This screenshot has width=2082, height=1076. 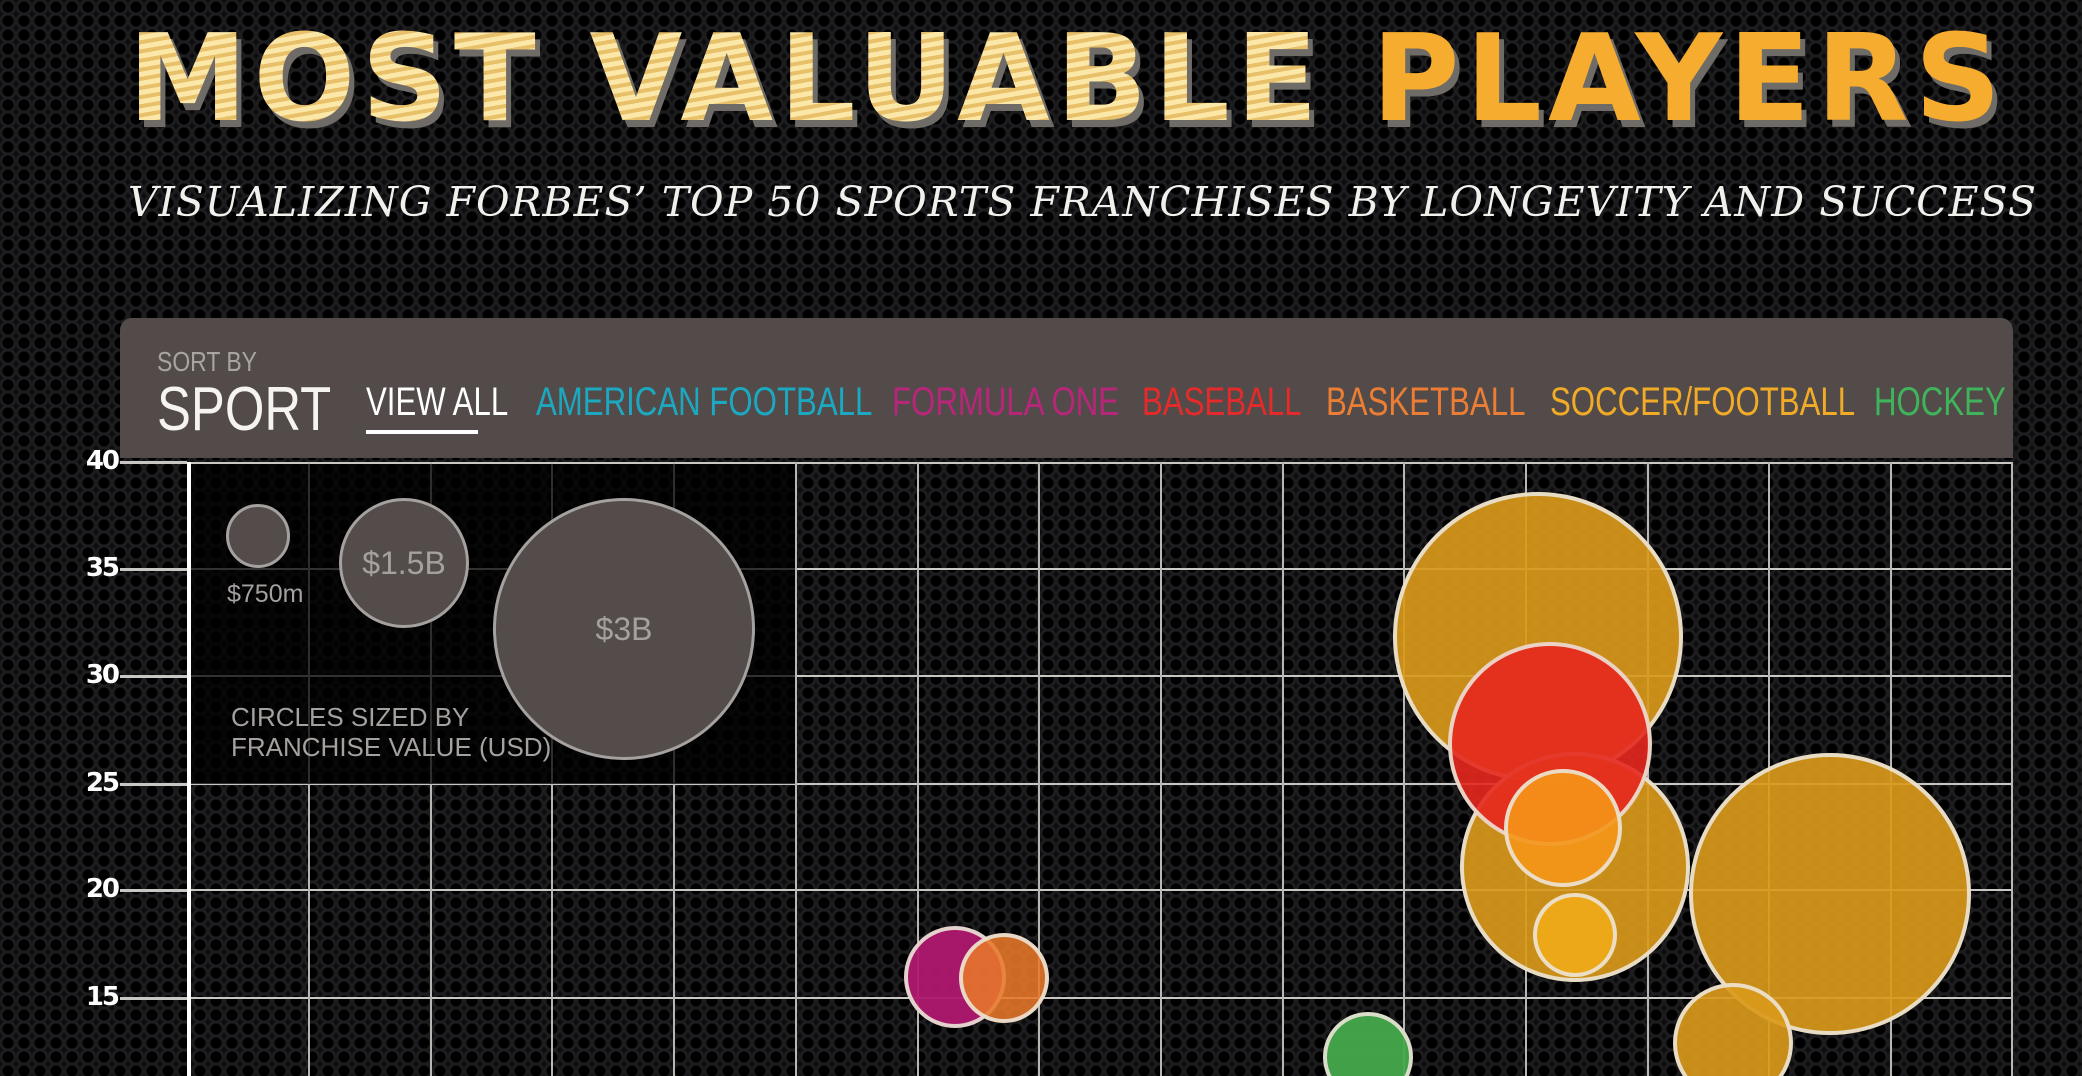 I want to click on filter-formula-one: FORMULA ONE, so click(x=1006, y=402).